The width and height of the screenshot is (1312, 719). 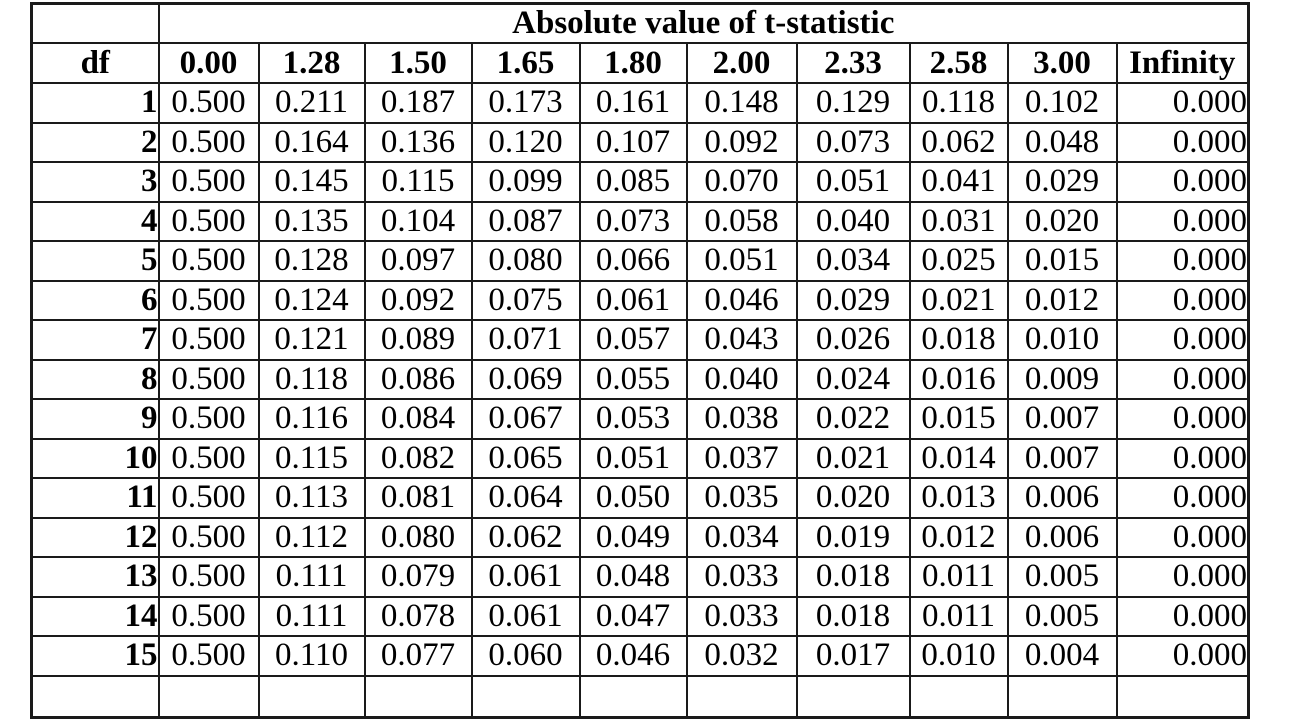 I want to click on value-cell: 0.050, so click(x=633, y=498).